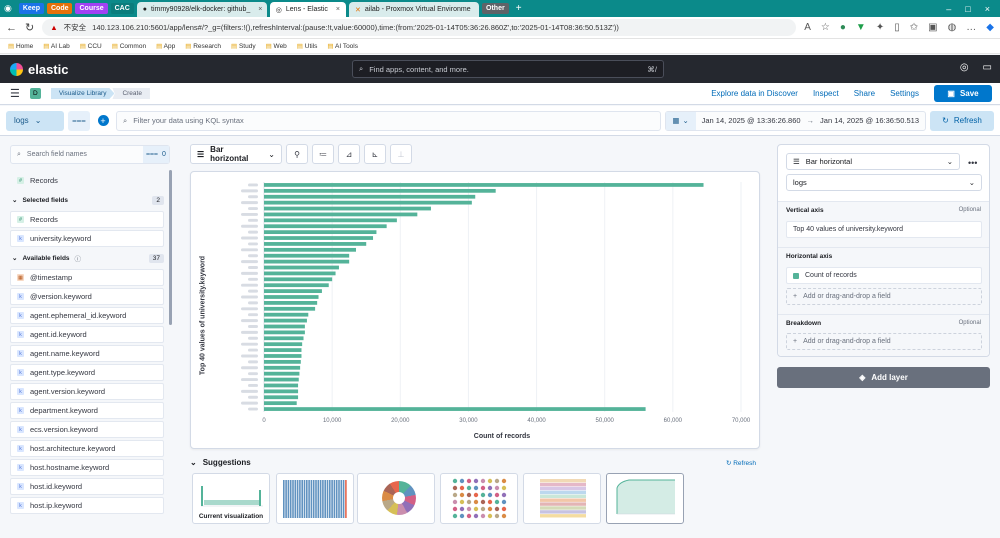  I want to click on field-filter-button: ⩶ 0, so click(156, 154).